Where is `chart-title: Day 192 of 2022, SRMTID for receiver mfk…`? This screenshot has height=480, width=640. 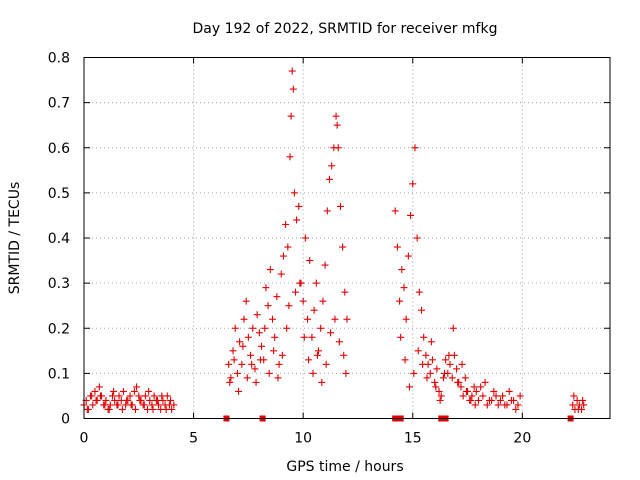 chart-title: Day 192 of 2022, SRMTID for receiver mfk… is located at coordinates (345, 29).